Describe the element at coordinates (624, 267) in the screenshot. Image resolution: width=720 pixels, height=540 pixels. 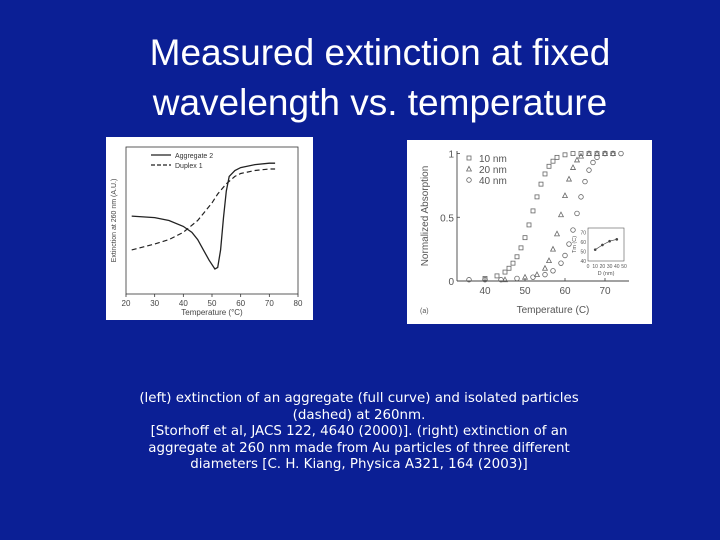
I see `inset-x-tick-label-5: 50` at that location.